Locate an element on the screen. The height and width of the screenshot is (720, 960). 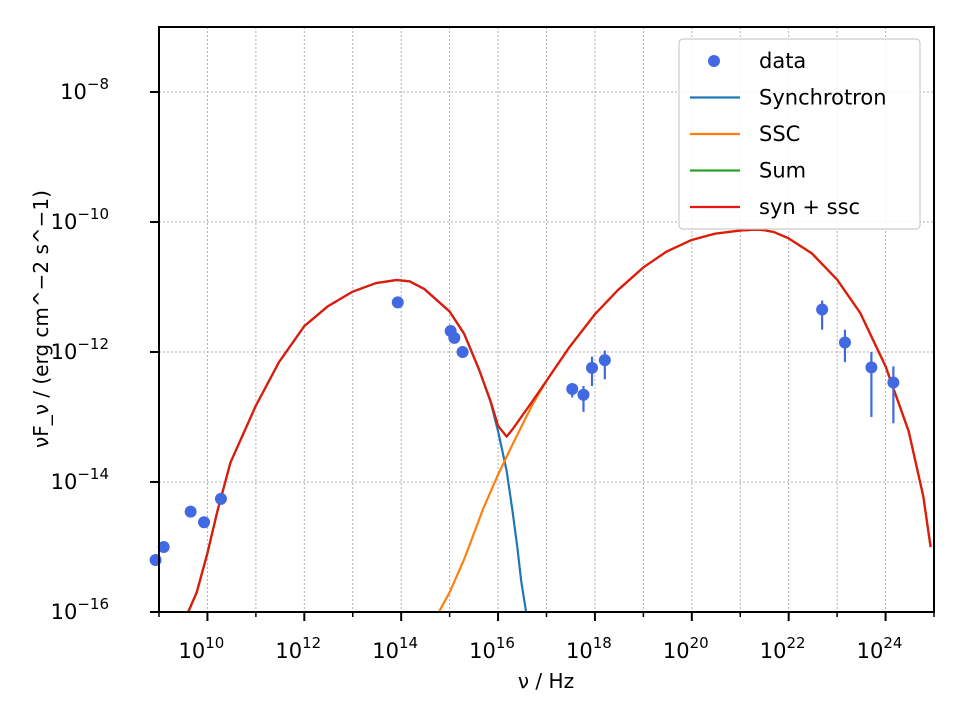
legend: data Synchrotron SSC Sum syn + ssc is located at coordinates (799, 134).